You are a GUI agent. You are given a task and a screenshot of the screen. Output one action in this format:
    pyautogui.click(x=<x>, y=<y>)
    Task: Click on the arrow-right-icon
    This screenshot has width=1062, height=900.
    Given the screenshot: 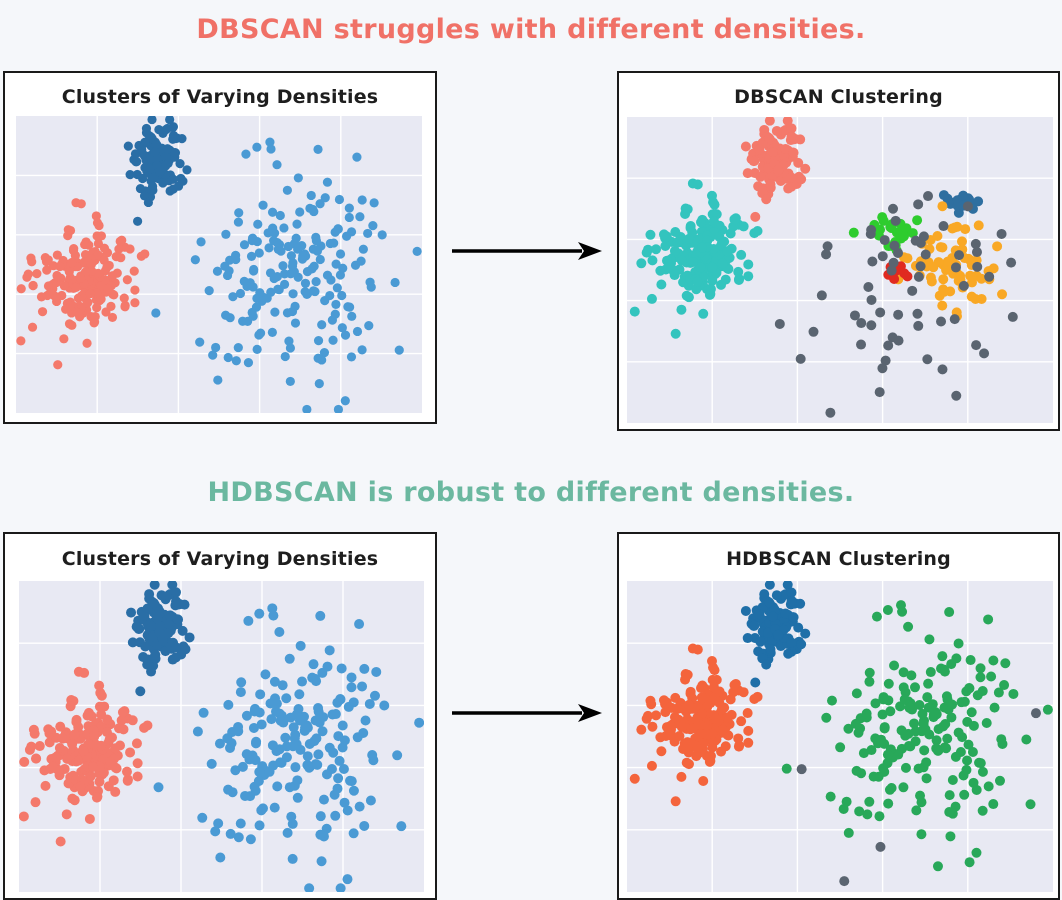 What is the action you would take?
    pyautogui.click(x=527, y=713)
    